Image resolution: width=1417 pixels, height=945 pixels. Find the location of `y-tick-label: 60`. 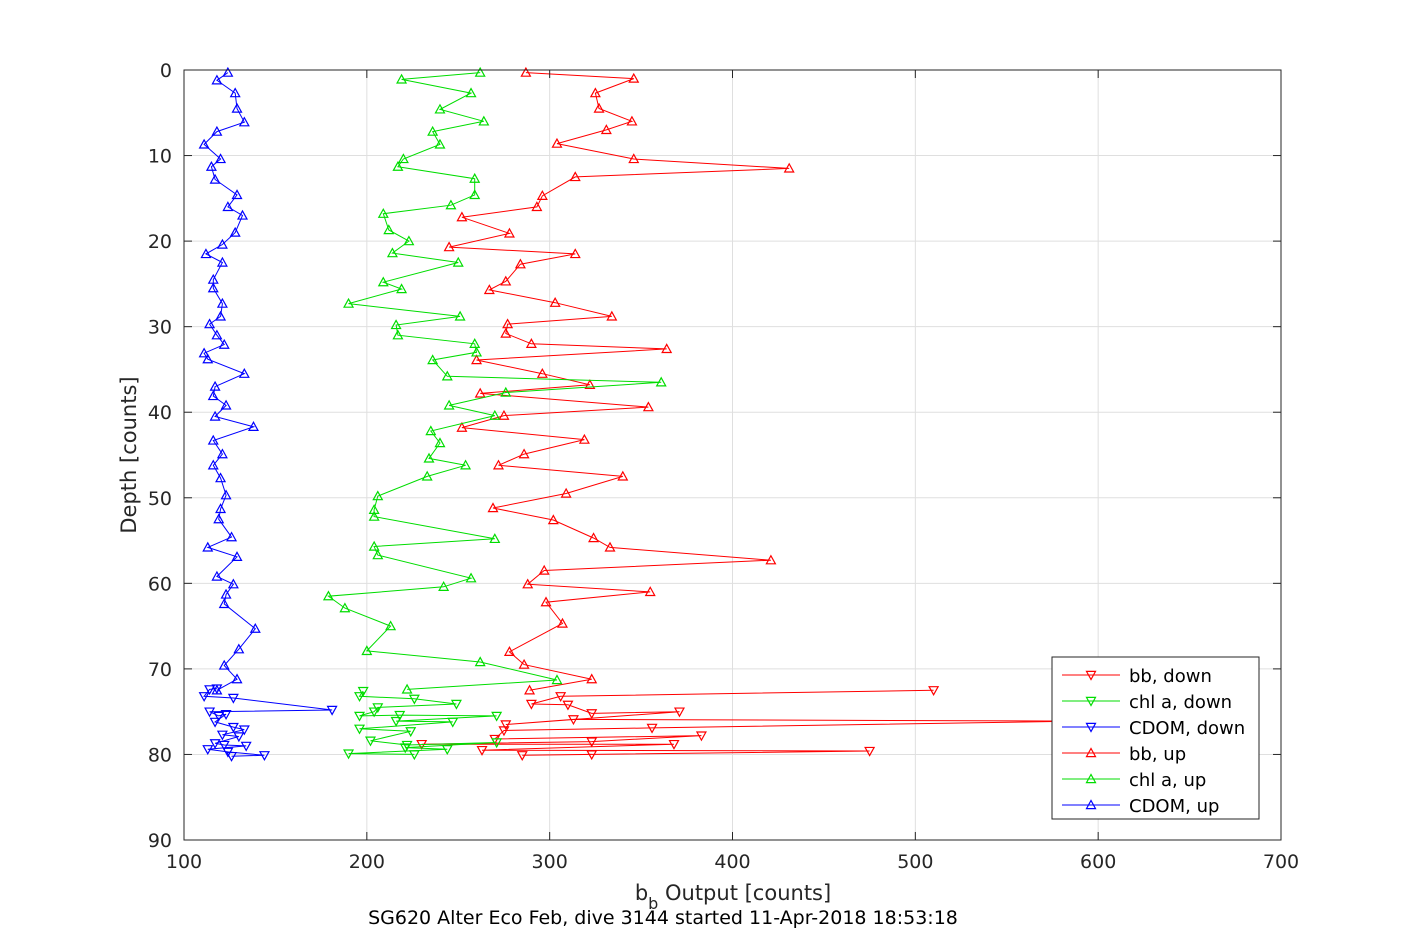

y-tick-label: 60 is located at coordinates (160, 584).